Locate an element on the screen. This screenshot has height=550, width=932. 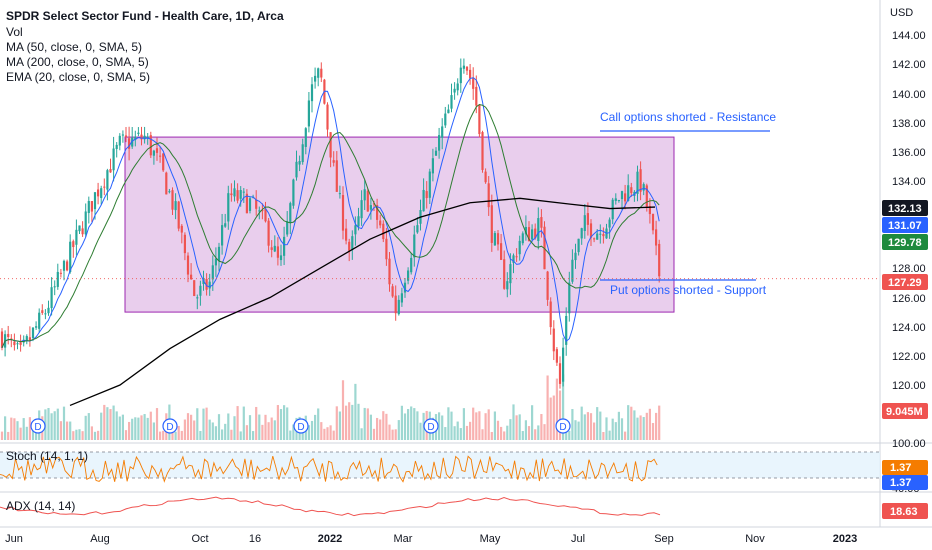
volume-tag-label: 9.045M is located at coordinates (904, 412).